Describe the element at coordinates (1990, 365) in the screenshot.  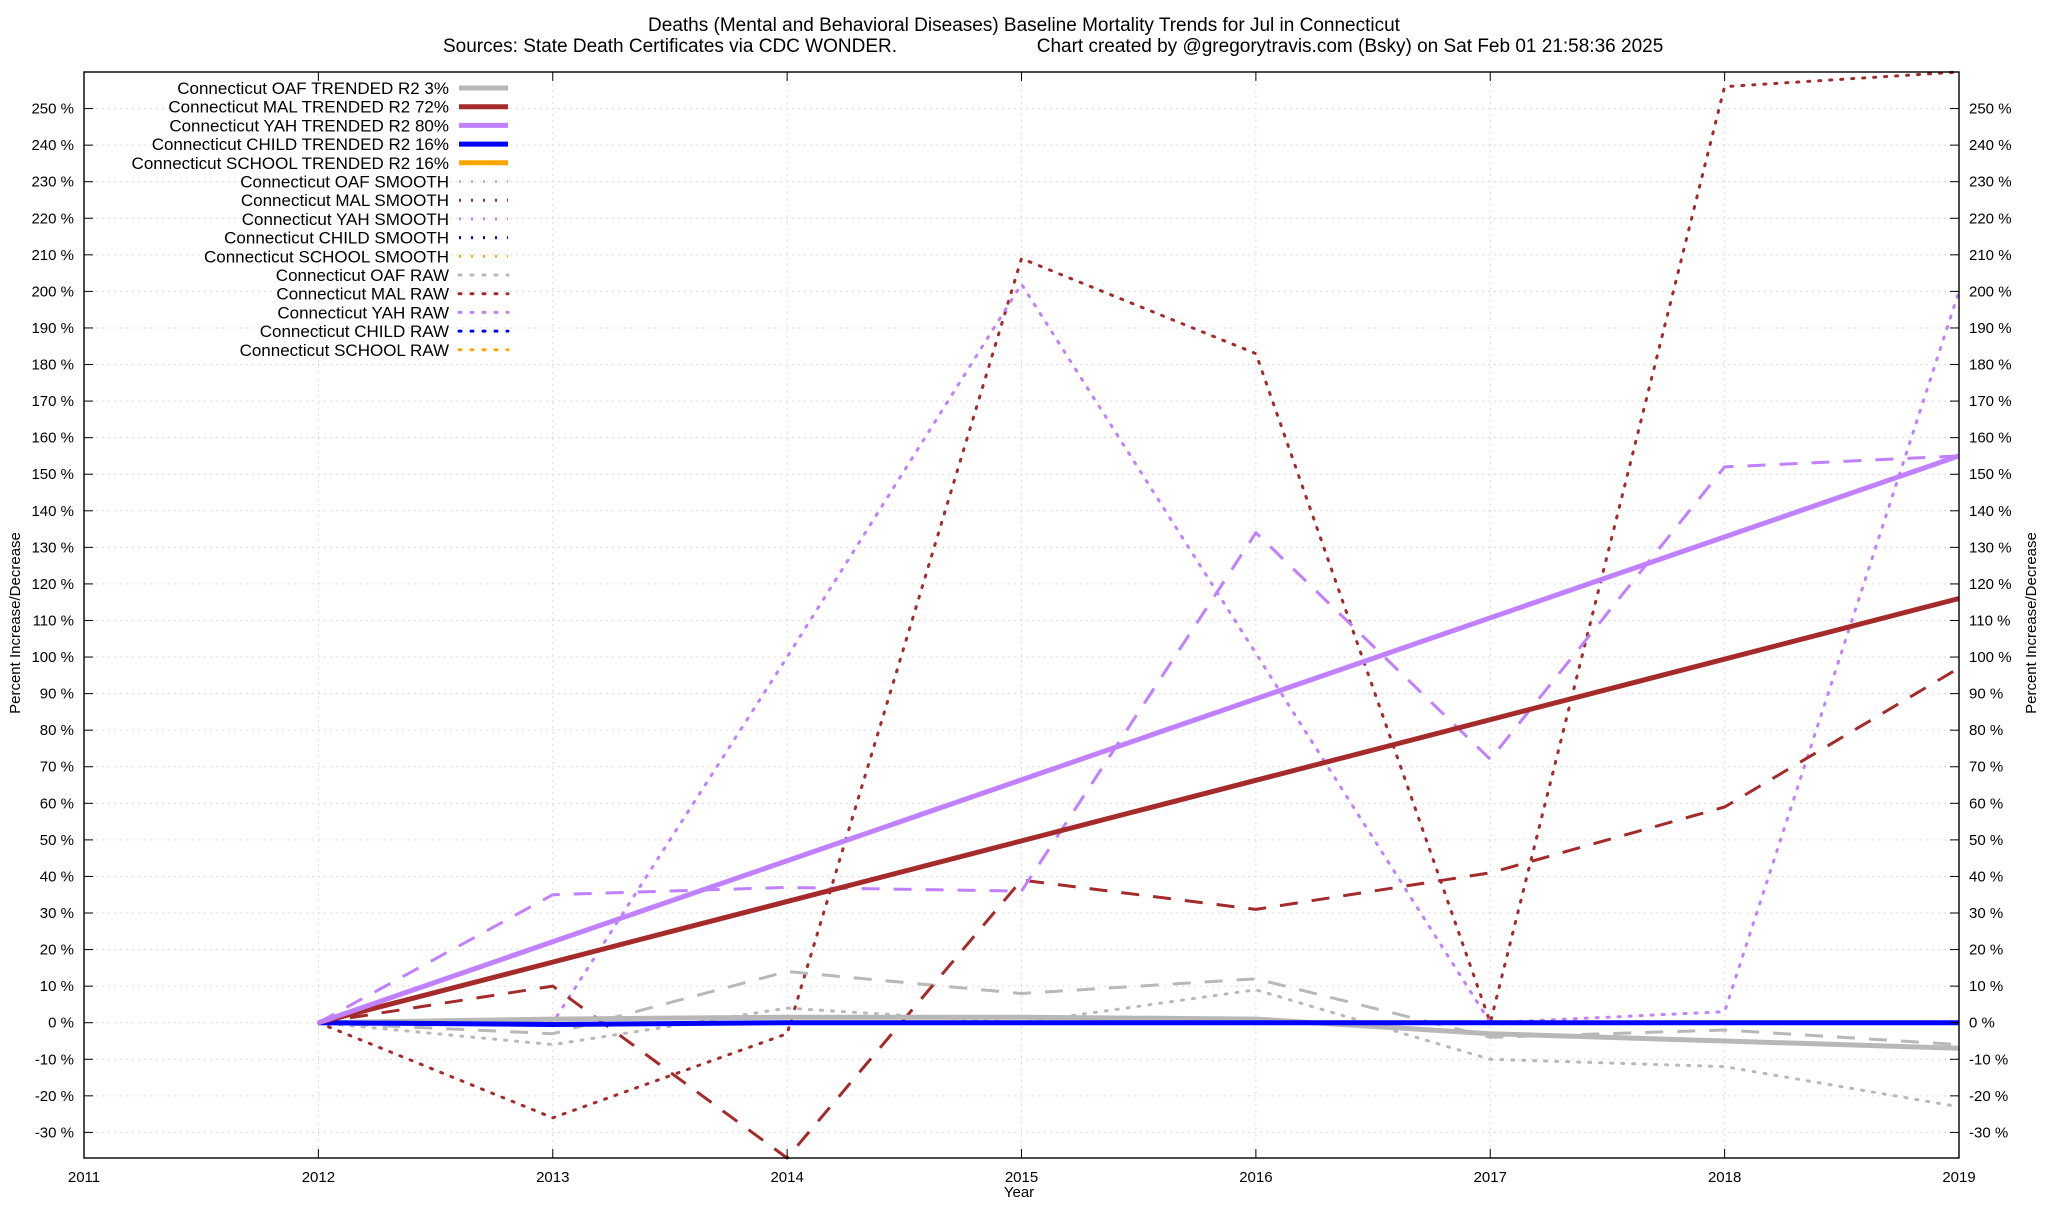
I see `y-tick-label-right: 180 %` at that location.